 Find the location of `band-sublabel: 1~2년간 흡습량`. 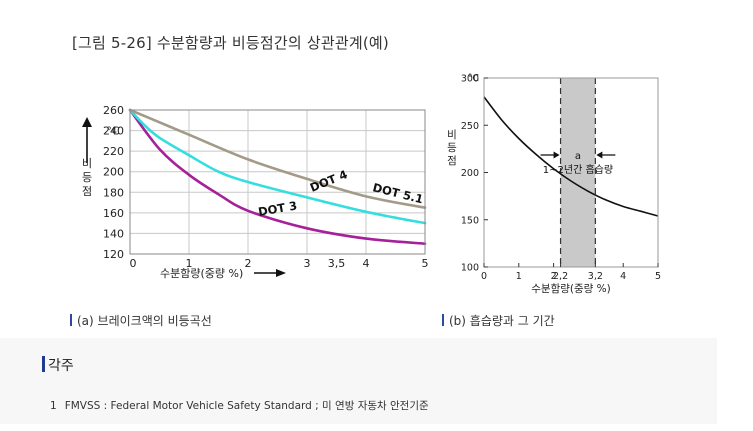

band-sublabel: 1~2년간 흡습량 is located at coordinates (578, 169).